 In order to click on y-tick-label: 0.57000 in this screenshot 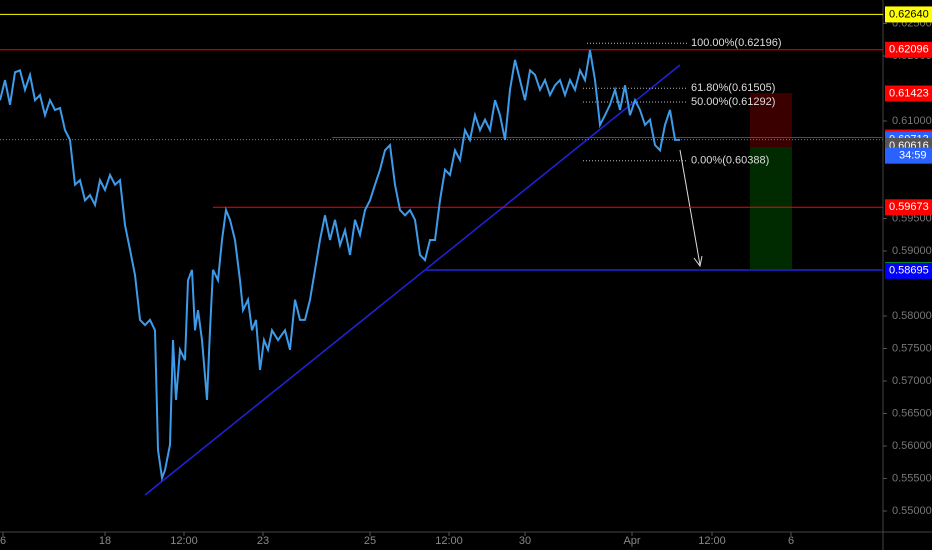, I will do `click(912, 381)`.